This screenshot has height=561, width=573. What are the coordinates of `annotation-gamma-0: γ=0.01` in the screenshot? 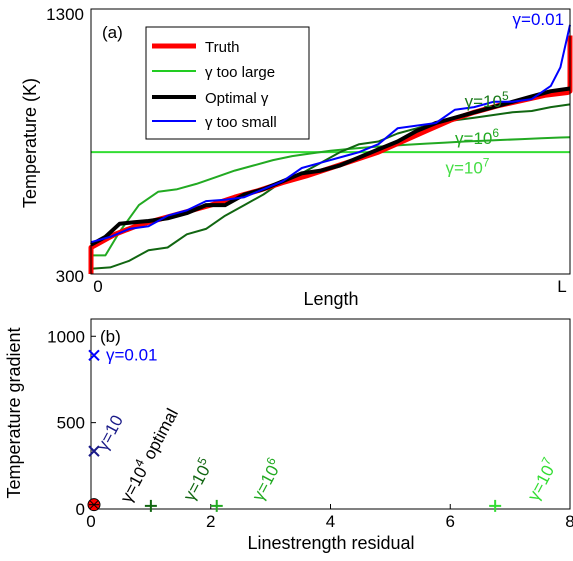 It's located at (539, 19).